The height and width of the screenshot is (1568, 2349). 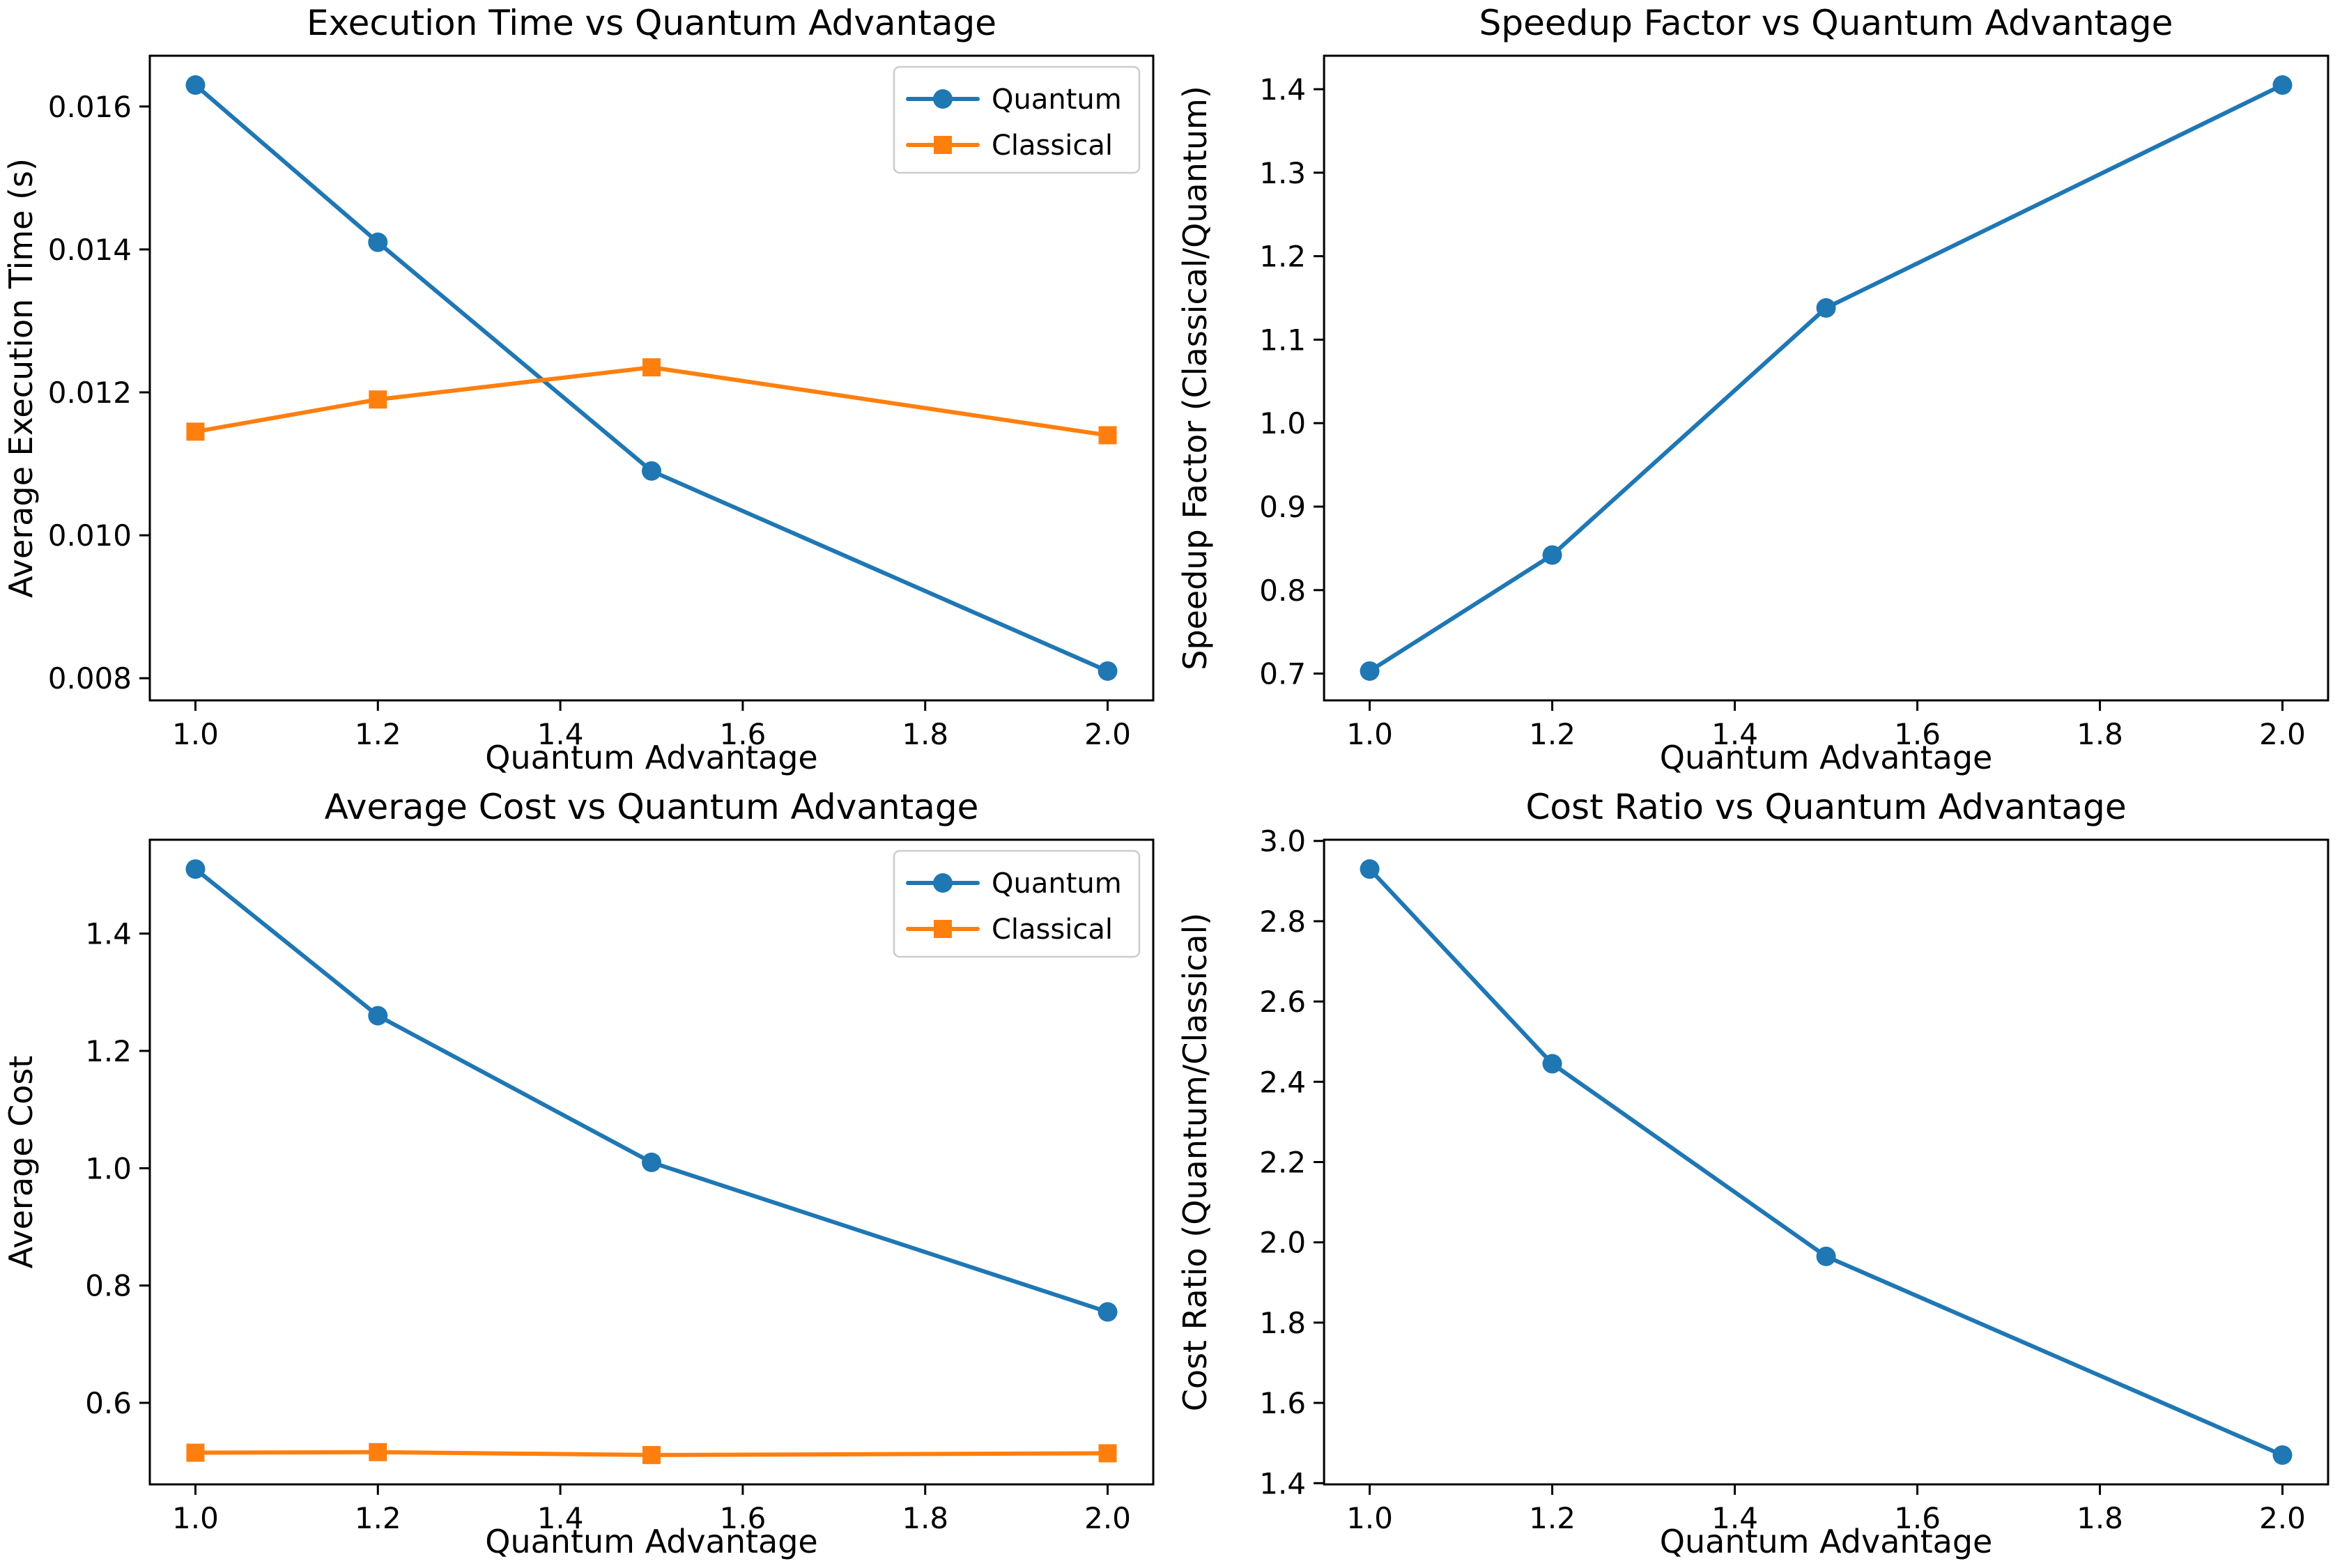 What do you see at coordinates (1282, 173) in the screenshot?
I see `y-tick-label: 1.3` at bounding box center [1282, 173].